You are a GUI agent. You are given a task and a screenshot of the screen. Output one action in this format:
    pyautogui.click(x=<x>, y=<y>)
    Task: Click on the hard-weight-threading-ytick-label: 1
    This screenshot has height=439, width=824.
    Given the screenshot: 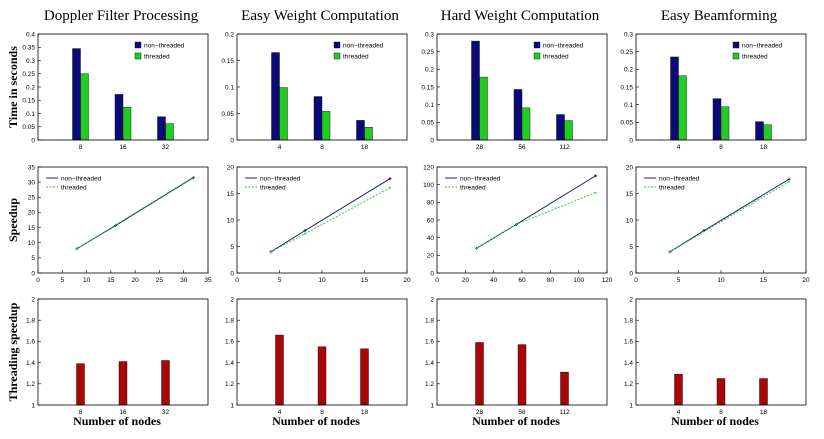 What is the action you would take?
    pyautogui.click(x=432, y=405)
    